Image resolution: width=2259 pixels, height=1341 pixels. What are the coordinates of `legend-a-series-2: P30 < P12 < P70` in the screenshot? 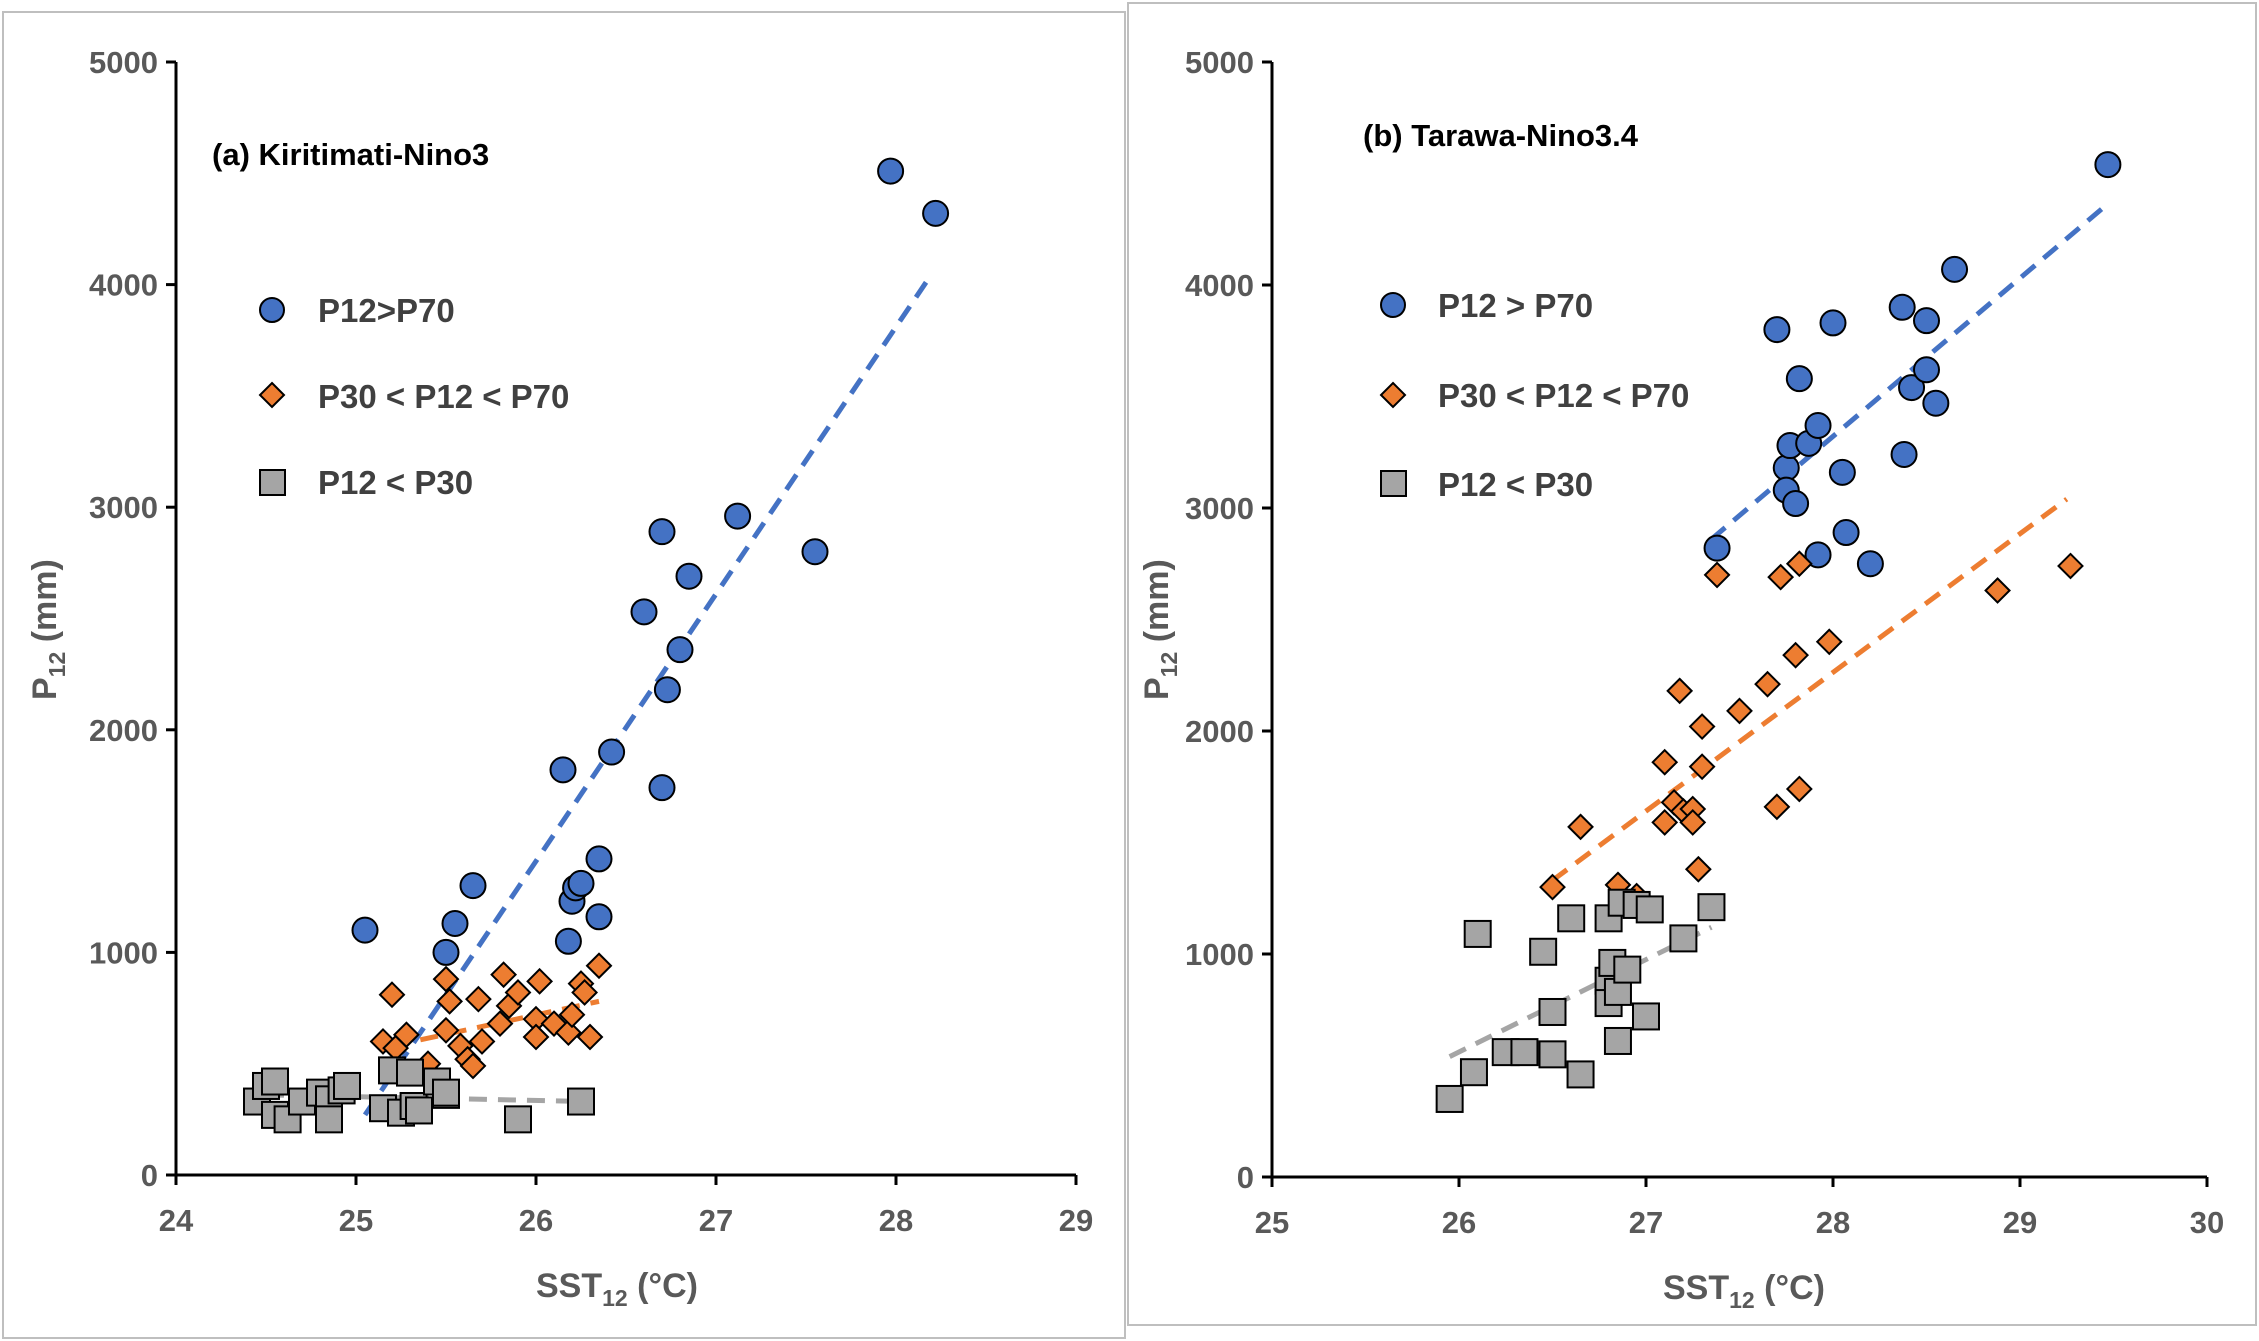 It's located at (443, 396).